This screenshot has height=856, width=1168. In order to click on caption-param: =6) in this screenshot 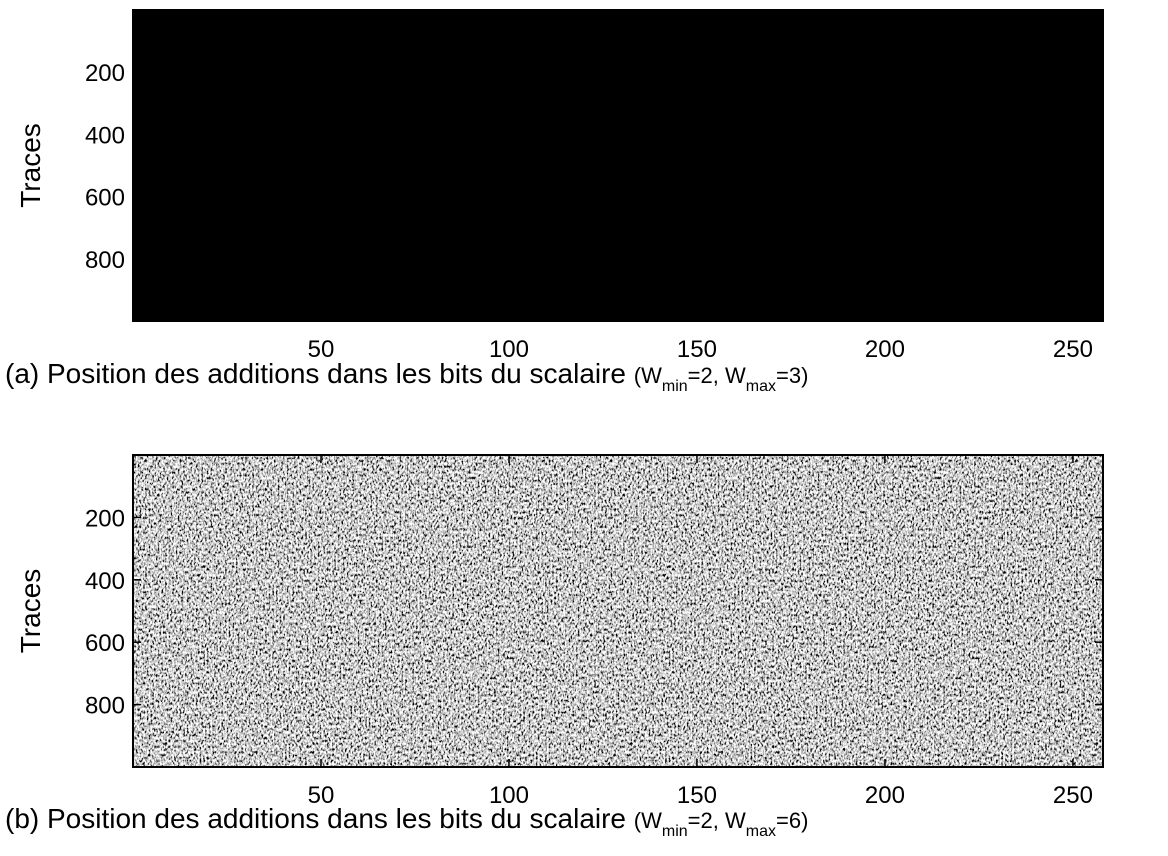, I will do `click(792, 820)`.